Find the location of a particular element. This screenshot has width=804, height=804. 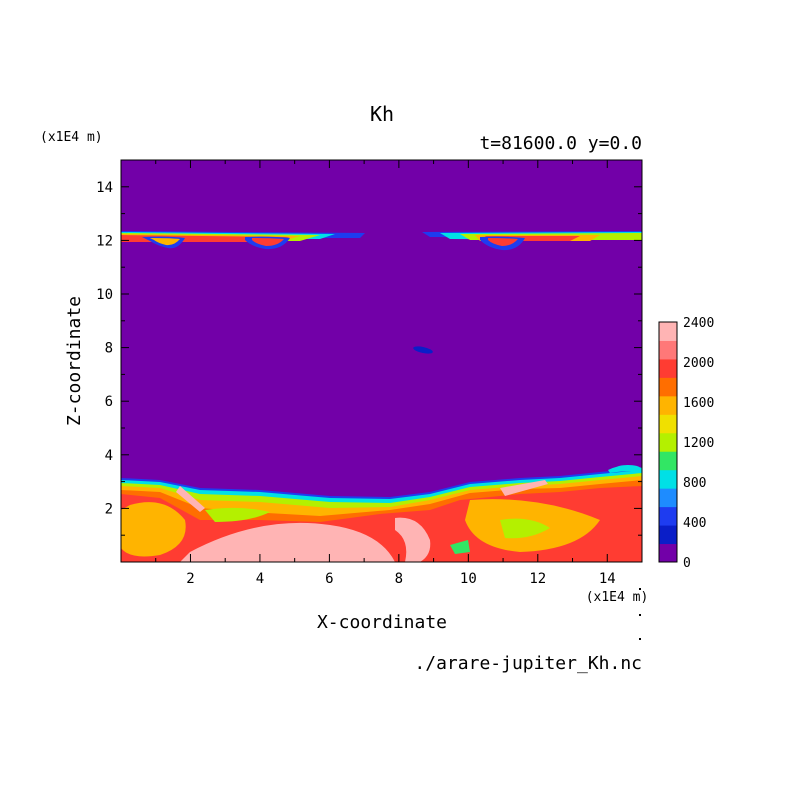

colorbar-tick-label: 2400 is located at coordinates (698, 323).